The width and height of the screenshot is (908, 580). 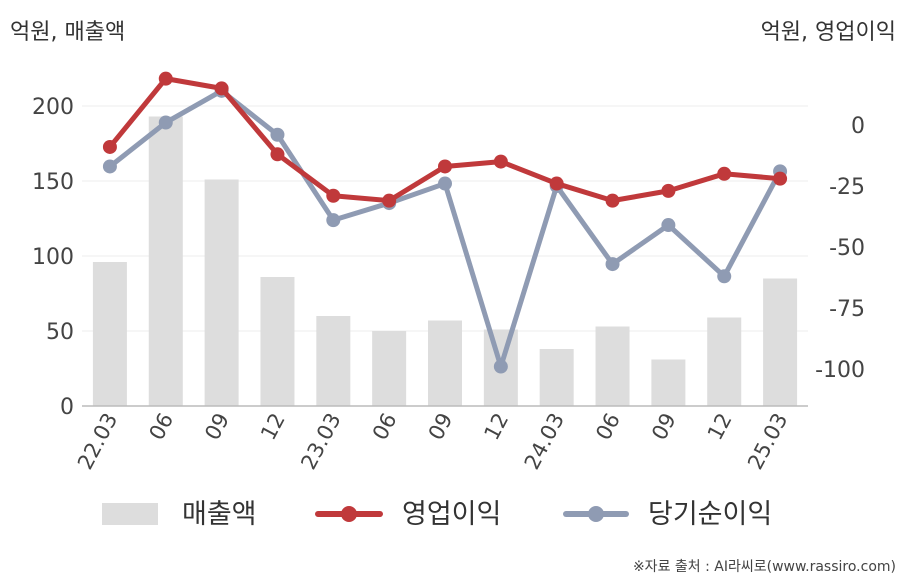 What do you see at coordinates (847, 248) in the screenshot?
I see `right-axis-tick-label: -50` at bounding box center [847, 248].